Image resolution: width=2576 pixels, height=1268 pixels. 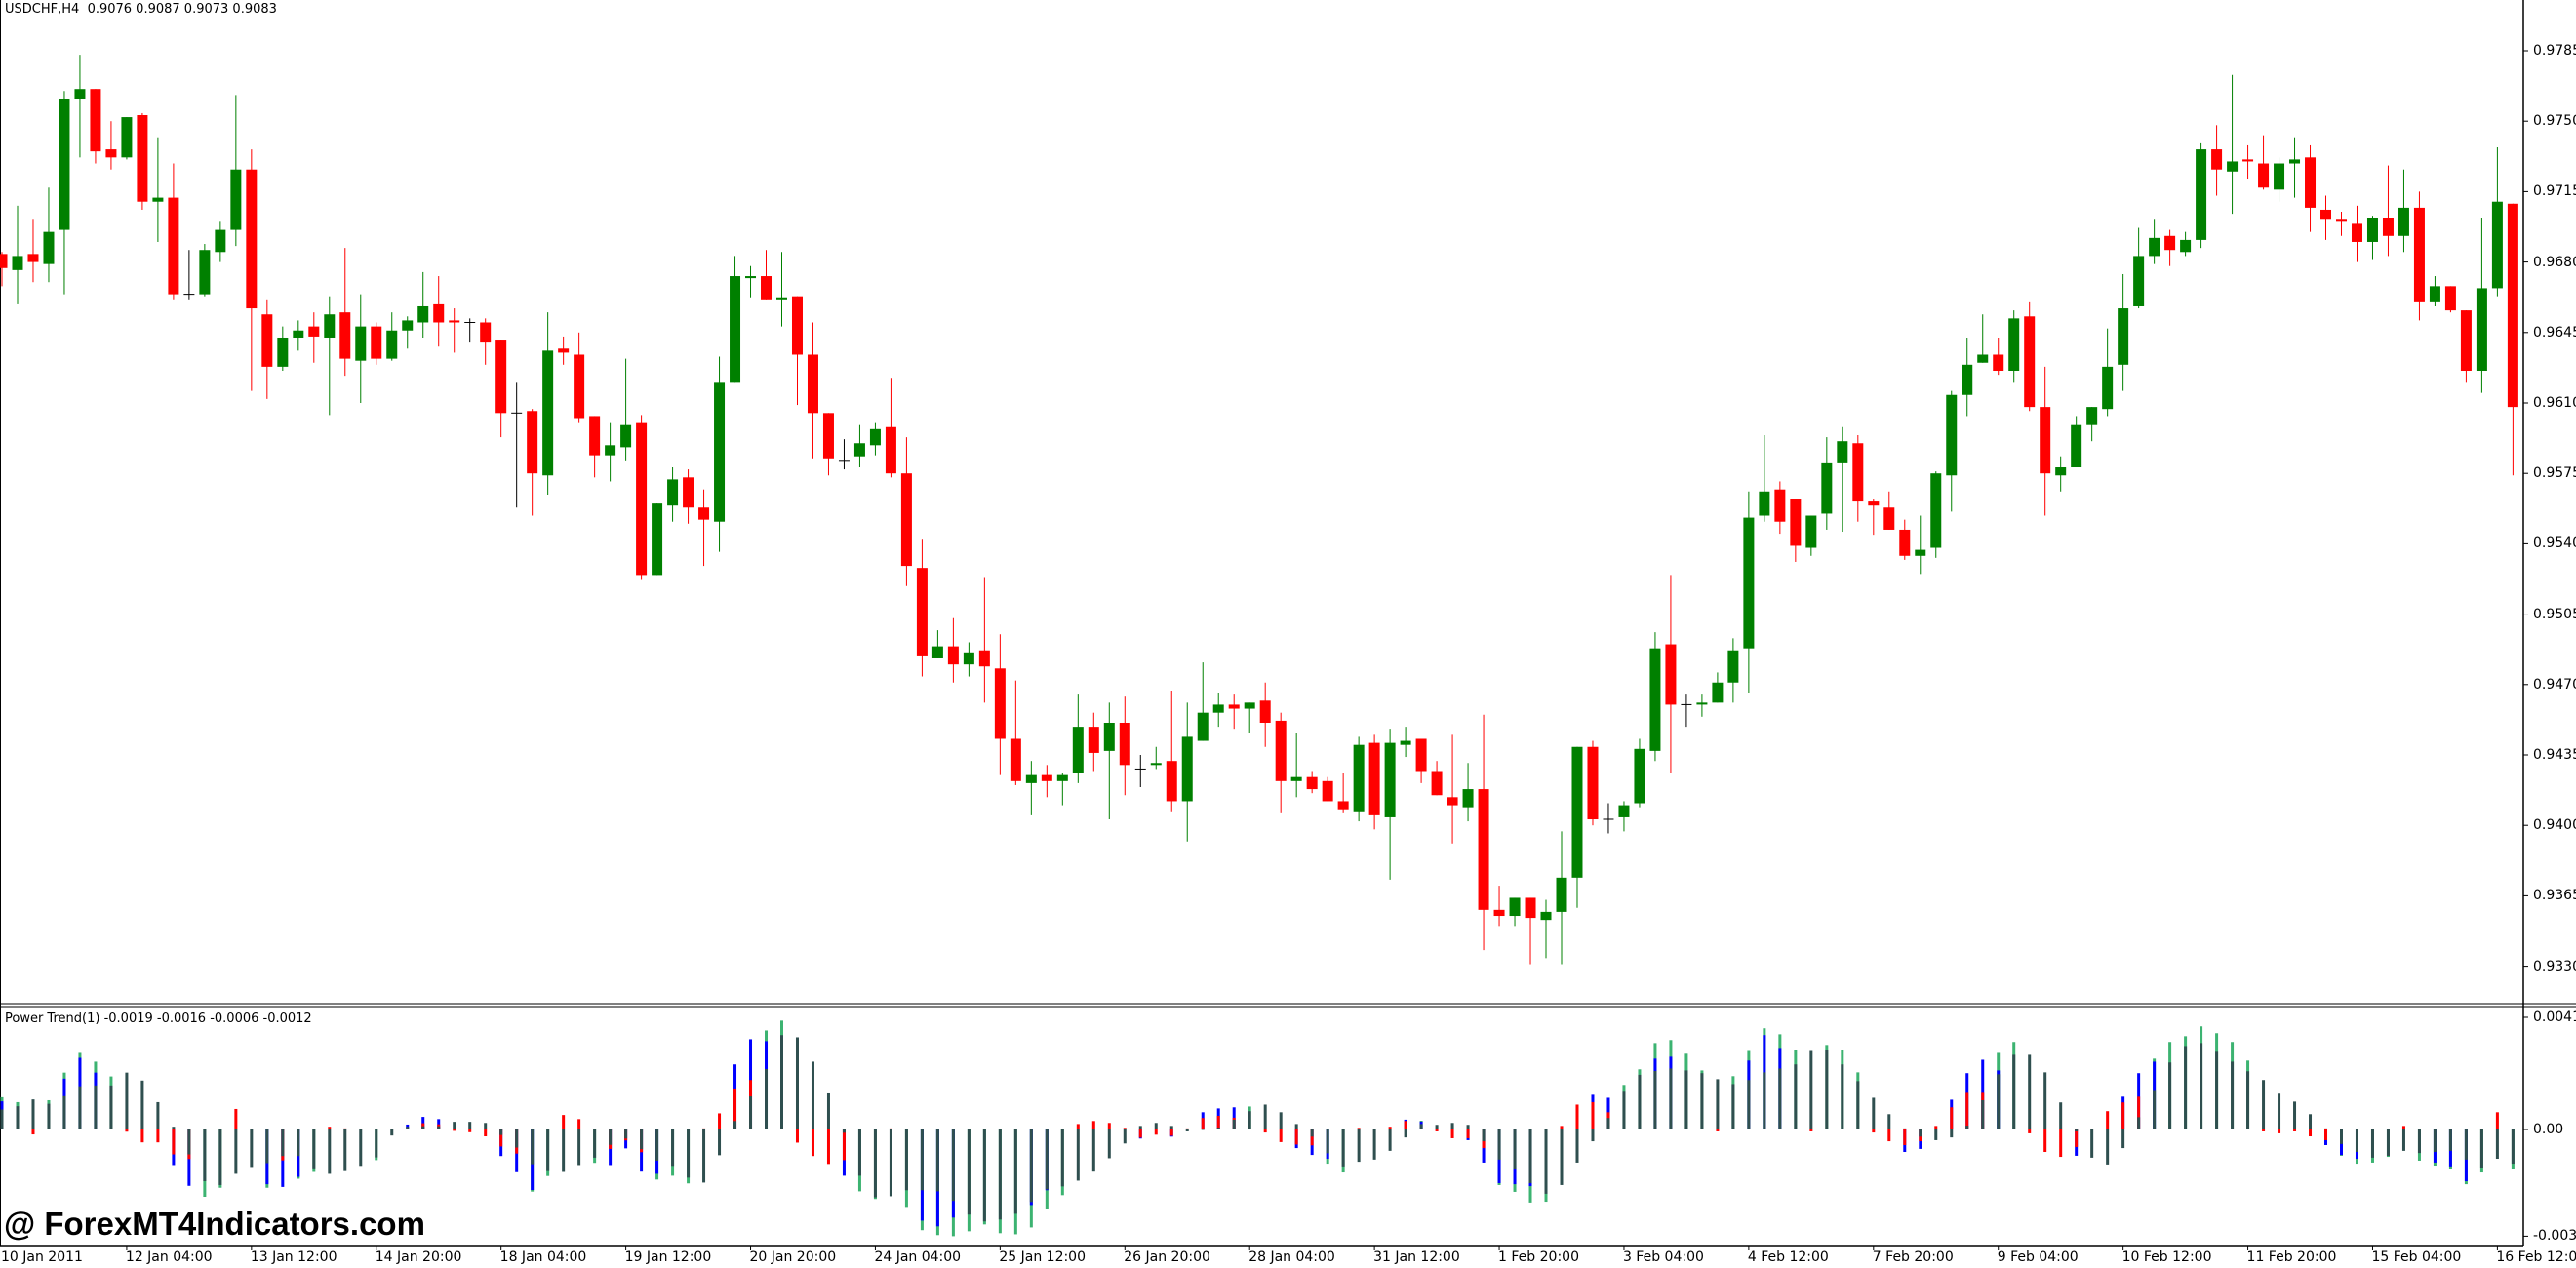 I want to click on time-tick-label: 31 Jan 12:00, so click(x=1416, y=1257).